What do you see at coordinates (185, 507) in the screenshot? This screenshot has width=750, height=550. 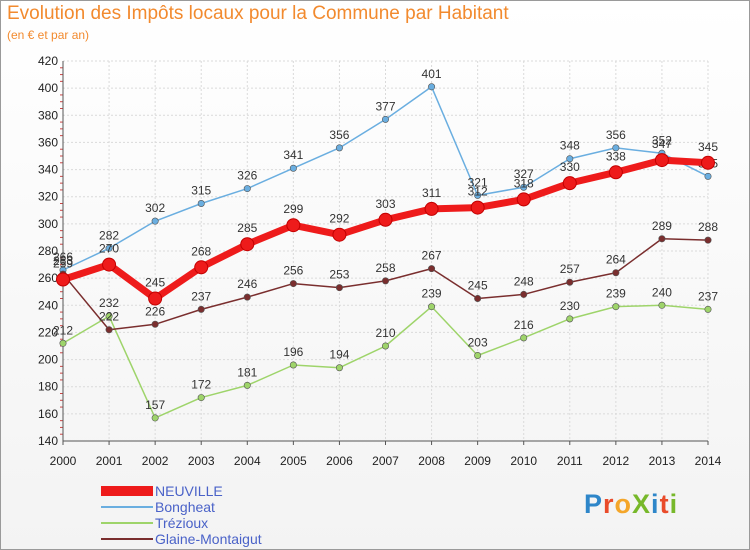 I see `legend-label: Bongheat` at bounding box center [185, 507].